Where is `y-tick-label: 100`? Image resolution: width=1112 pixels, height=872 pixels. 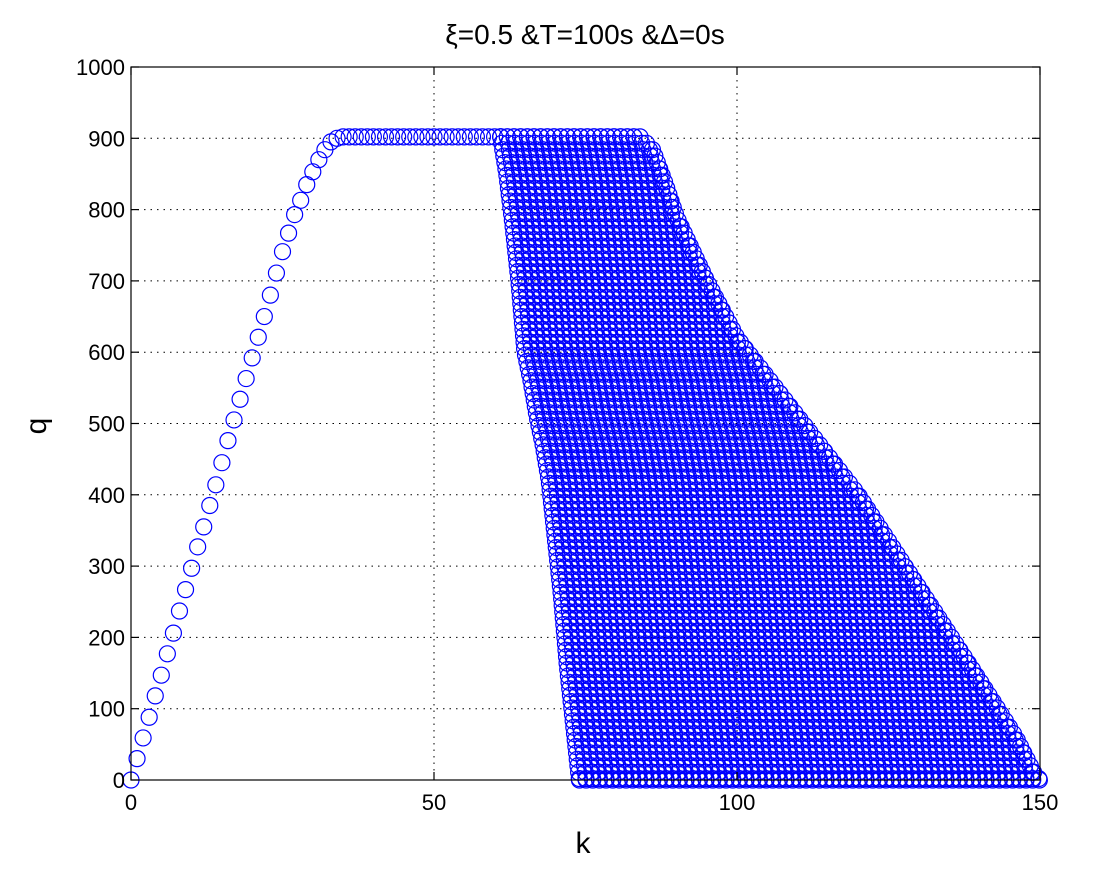 y-tick-label: 100 is located at coordinates (106, 709).